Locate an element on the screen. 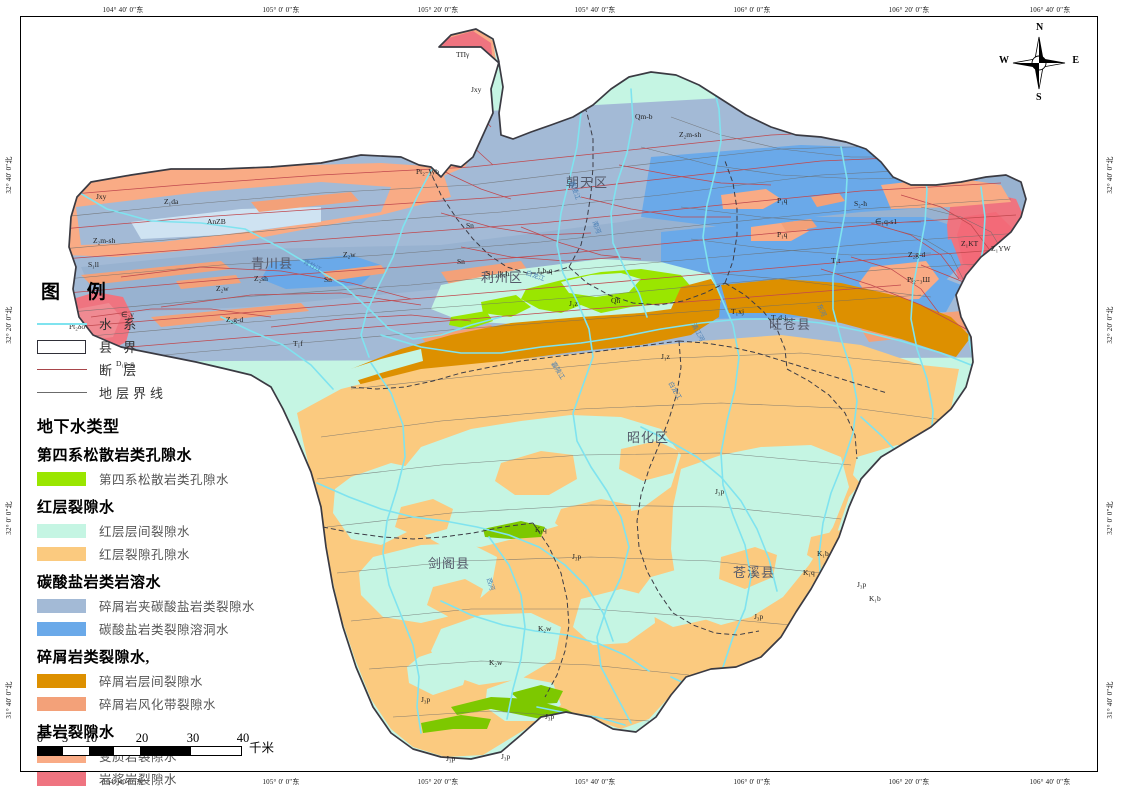  legend-label: 县 界 is located at coordinates (120, 347).